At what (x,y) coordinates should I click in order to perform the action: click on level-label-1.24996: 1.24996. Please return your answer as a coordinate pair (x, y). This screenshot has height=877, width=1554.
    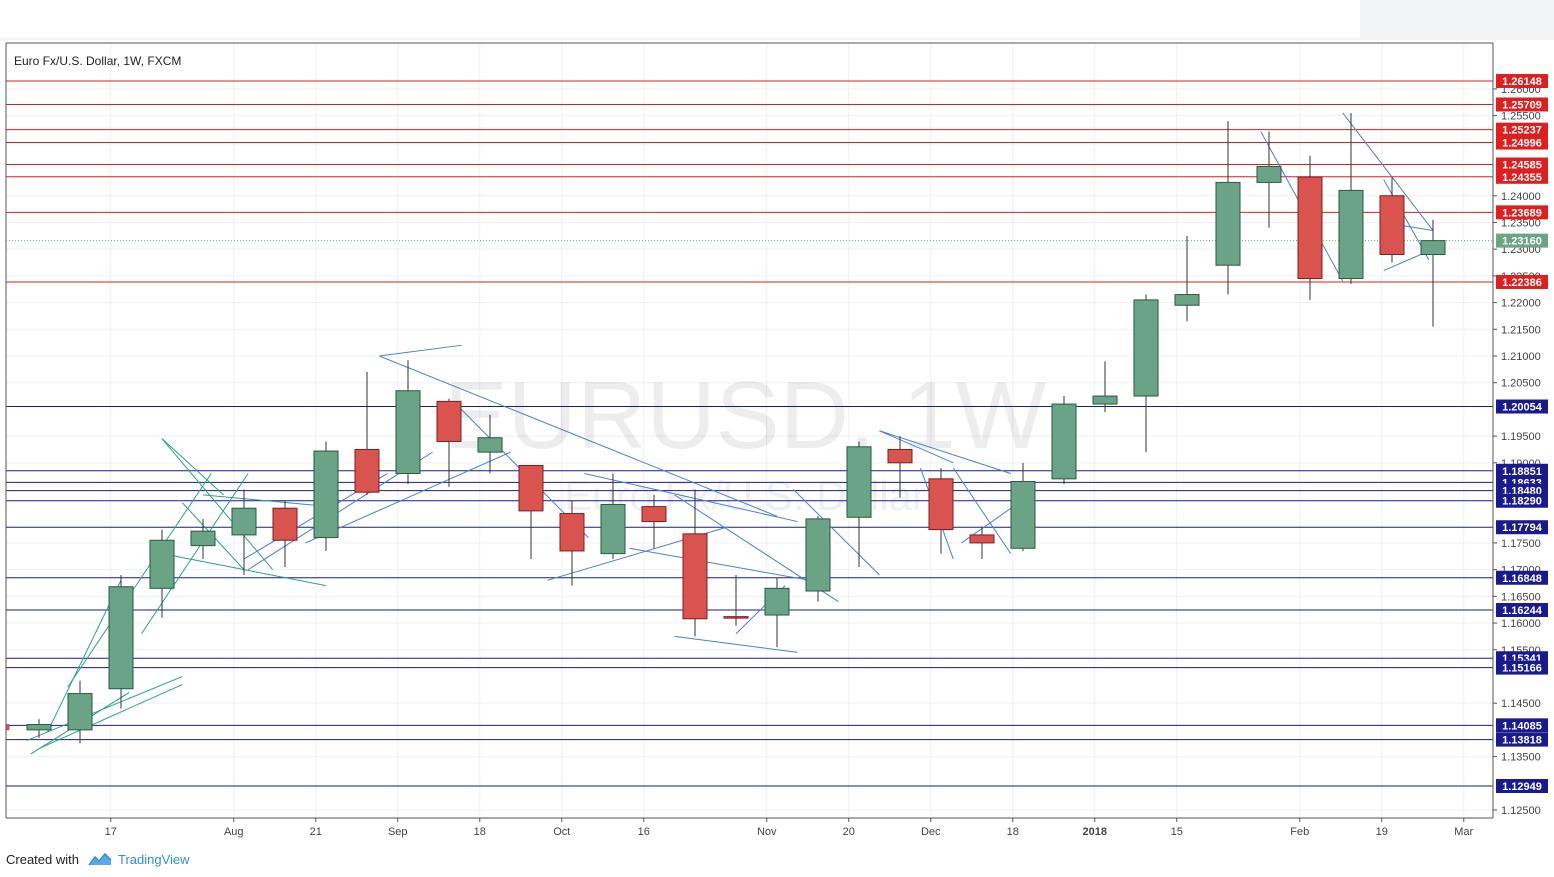
    Looking at the image, I should click on (1522, 144).